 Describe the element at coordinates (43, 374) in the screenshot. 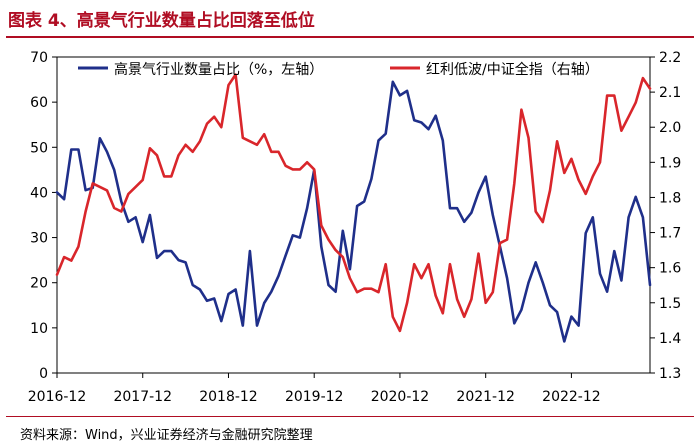

I see `y-left-tick-label: 0` at that location.